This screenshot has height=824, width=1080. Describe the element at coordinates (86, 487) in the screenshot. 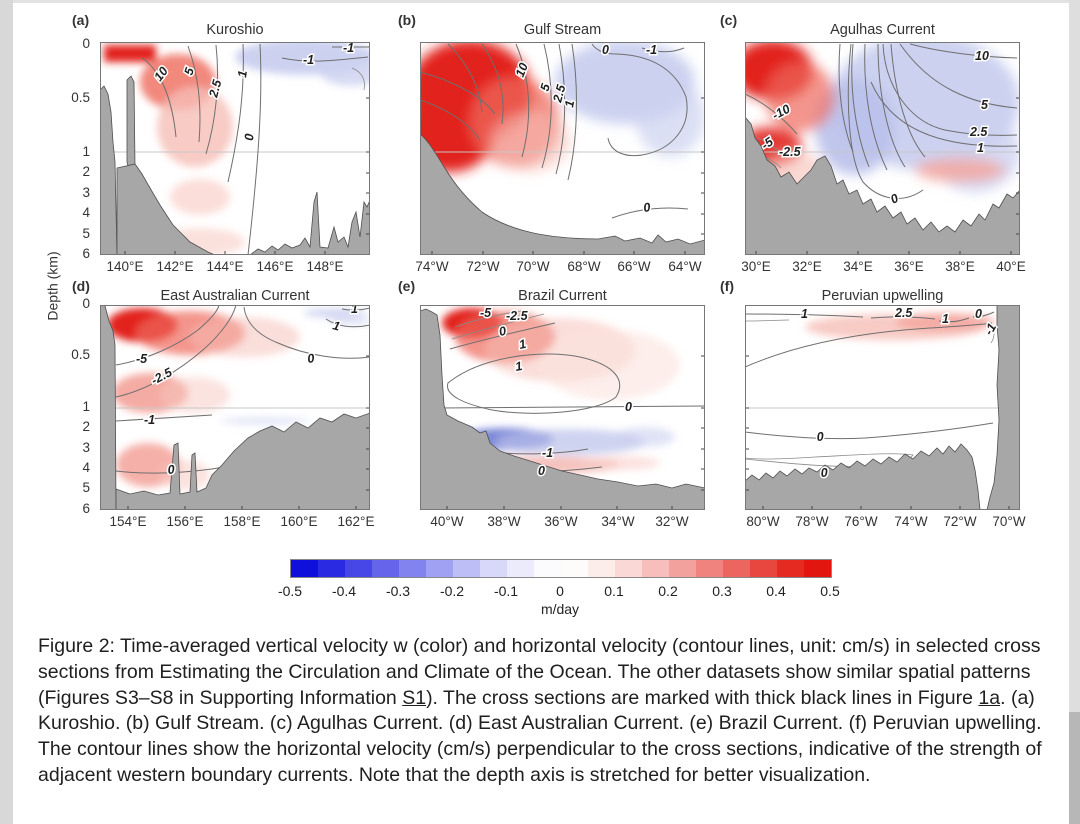

I see `panel-d-ytick: 5` at that location.